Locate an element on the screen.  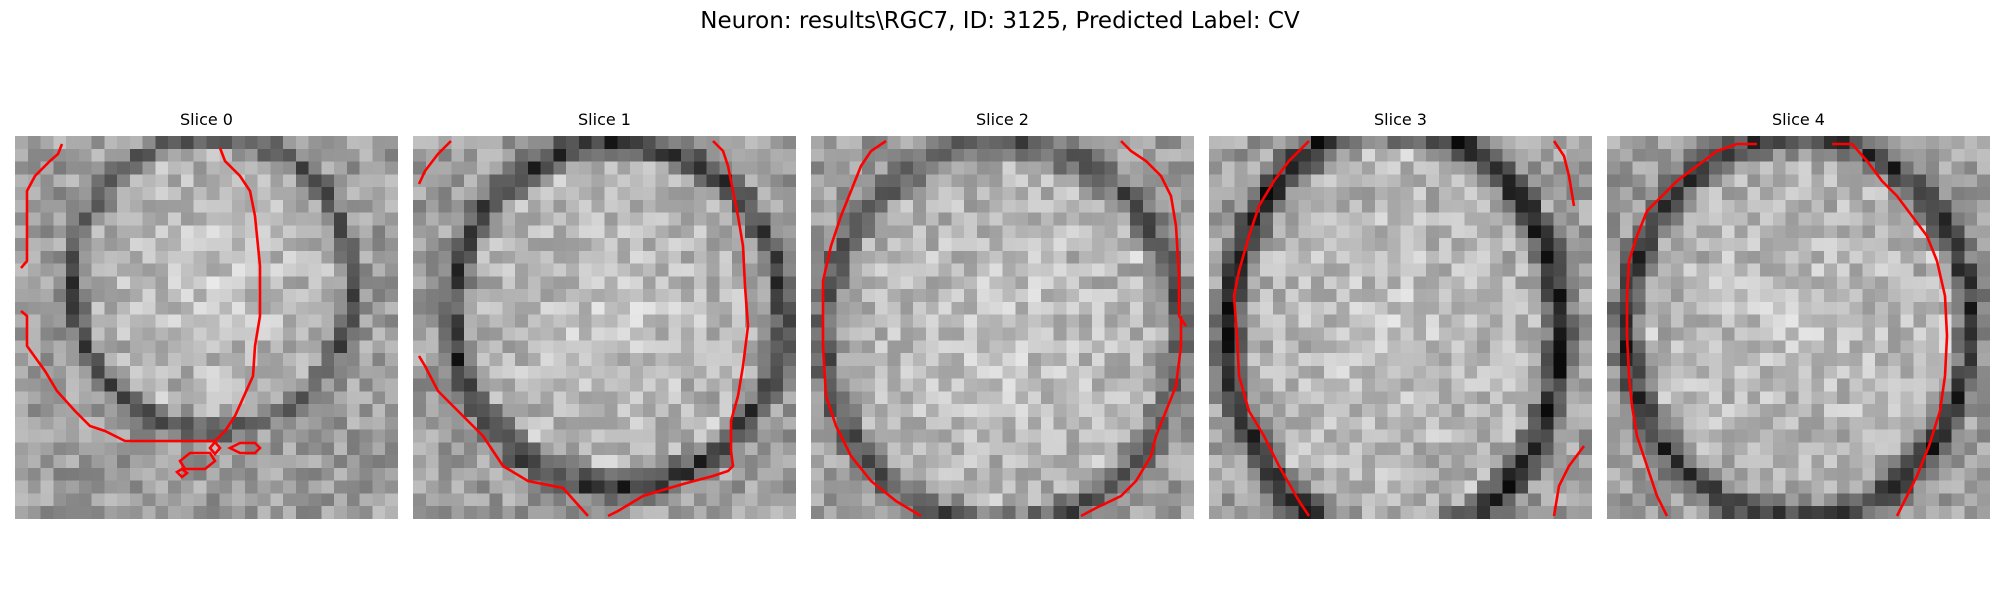
slice-title: Slice 0 is located at coordinates (206, 119).